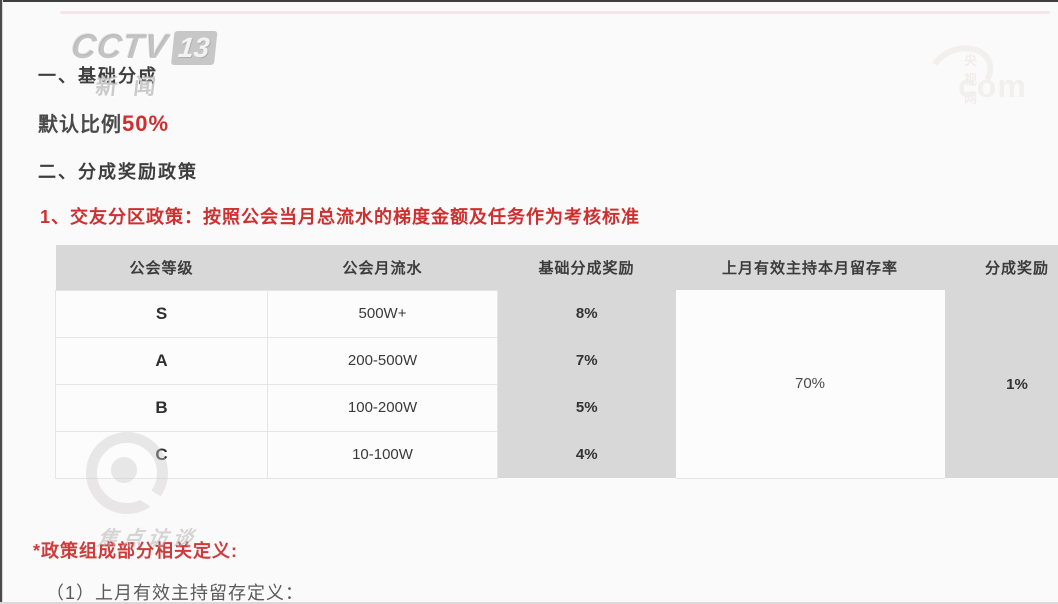  What do you see at coordinates (586, 313) in the screenshot?
I see `cell-base-s: 8%` at bounding box center [586, 313].